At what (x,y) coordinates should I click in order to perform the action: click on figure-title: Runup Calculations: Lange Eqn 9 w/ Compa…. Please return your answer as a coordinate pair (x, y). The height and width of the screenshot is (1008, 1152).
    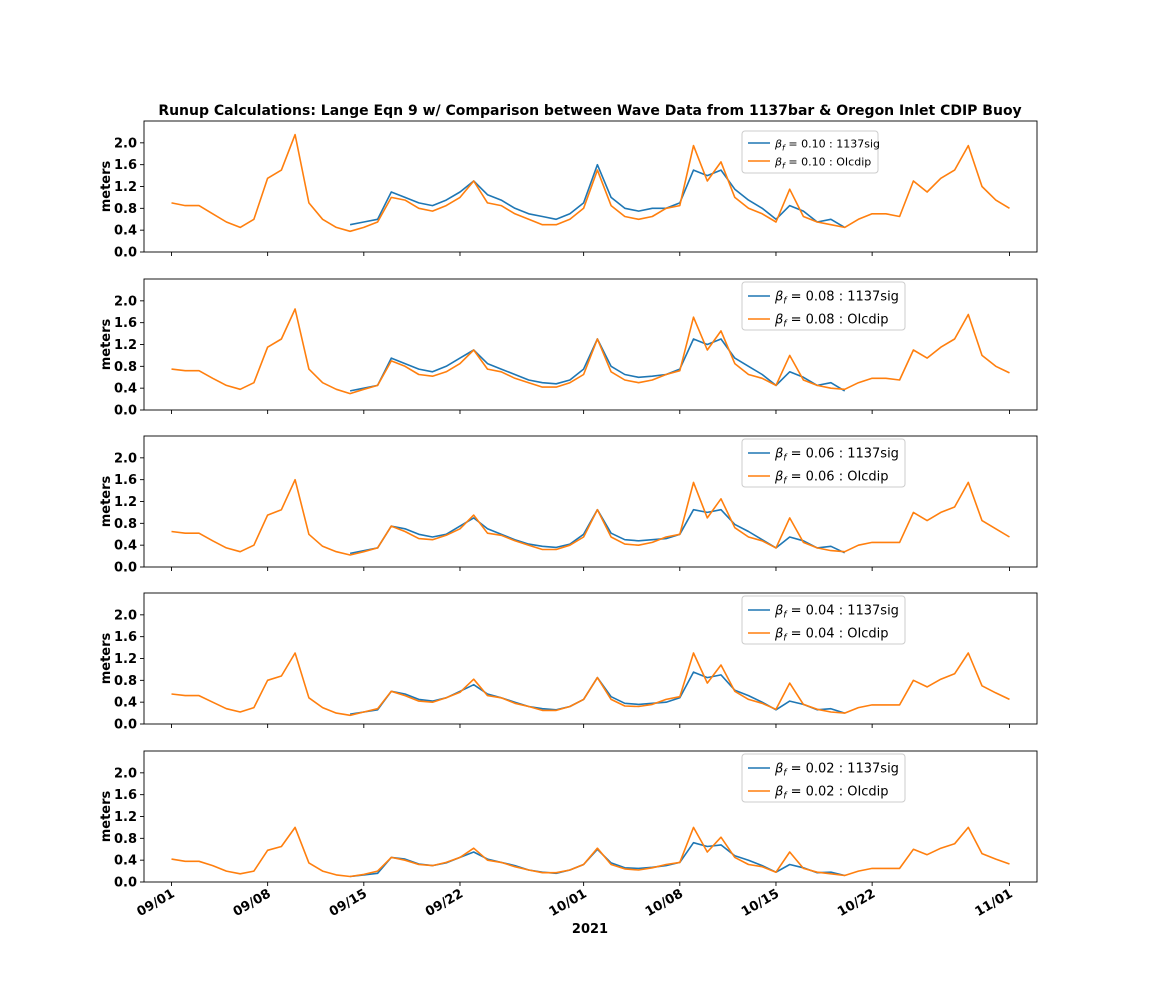
    Looking at the image, I should click on (589, 111).